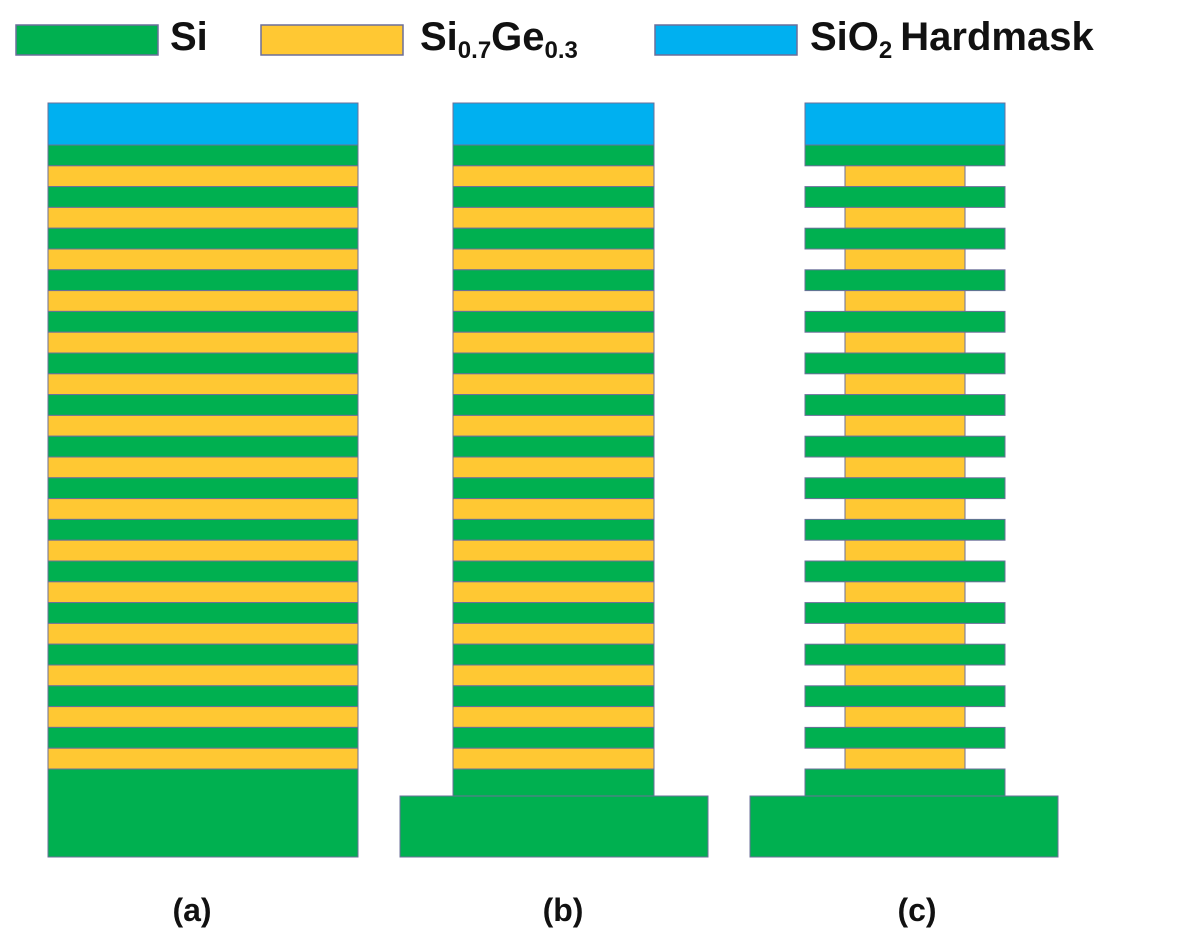  I want to click on legend-sige-sub-si: 0.7, so click(474, 50).